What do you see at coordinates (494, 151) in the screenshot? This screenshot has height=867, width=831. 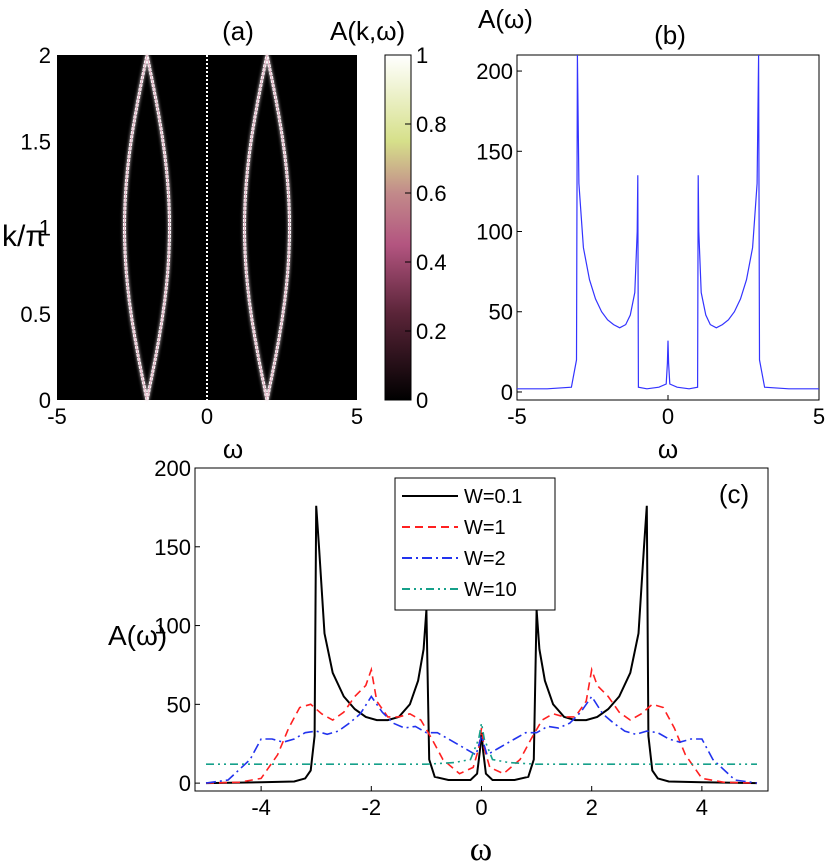 I see `panel-b-ytick-label: 150` at bounding box center [494, 151].